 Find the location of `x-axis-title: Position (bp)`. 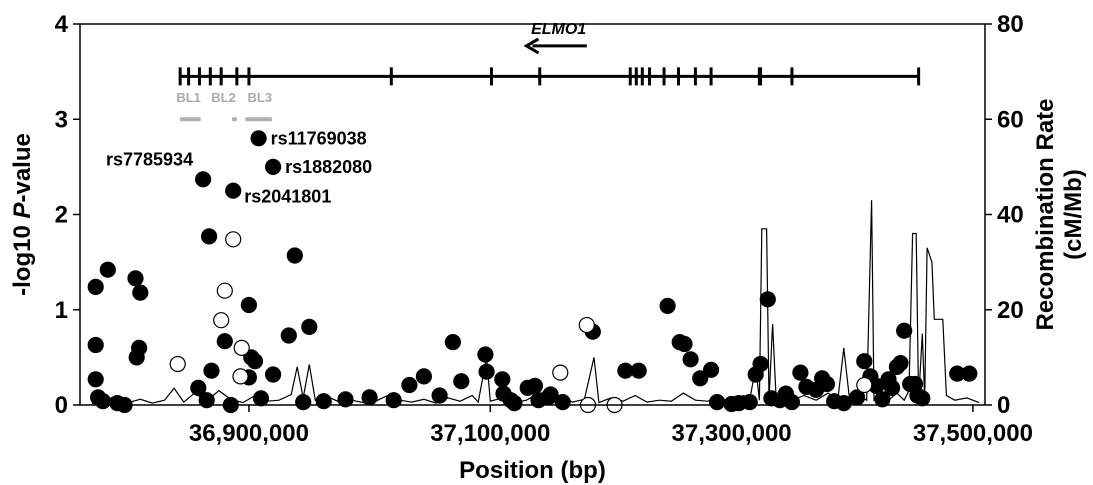

x-axis-title: Position (bp) is located at coordinates (532, 470).